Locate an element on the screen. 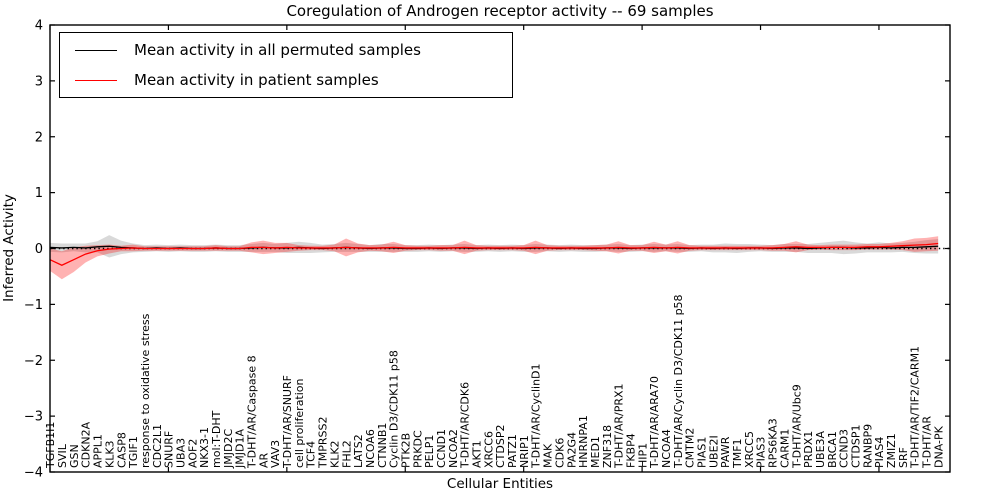  x-category-label: SNURF is located at coordinates (169, 449).